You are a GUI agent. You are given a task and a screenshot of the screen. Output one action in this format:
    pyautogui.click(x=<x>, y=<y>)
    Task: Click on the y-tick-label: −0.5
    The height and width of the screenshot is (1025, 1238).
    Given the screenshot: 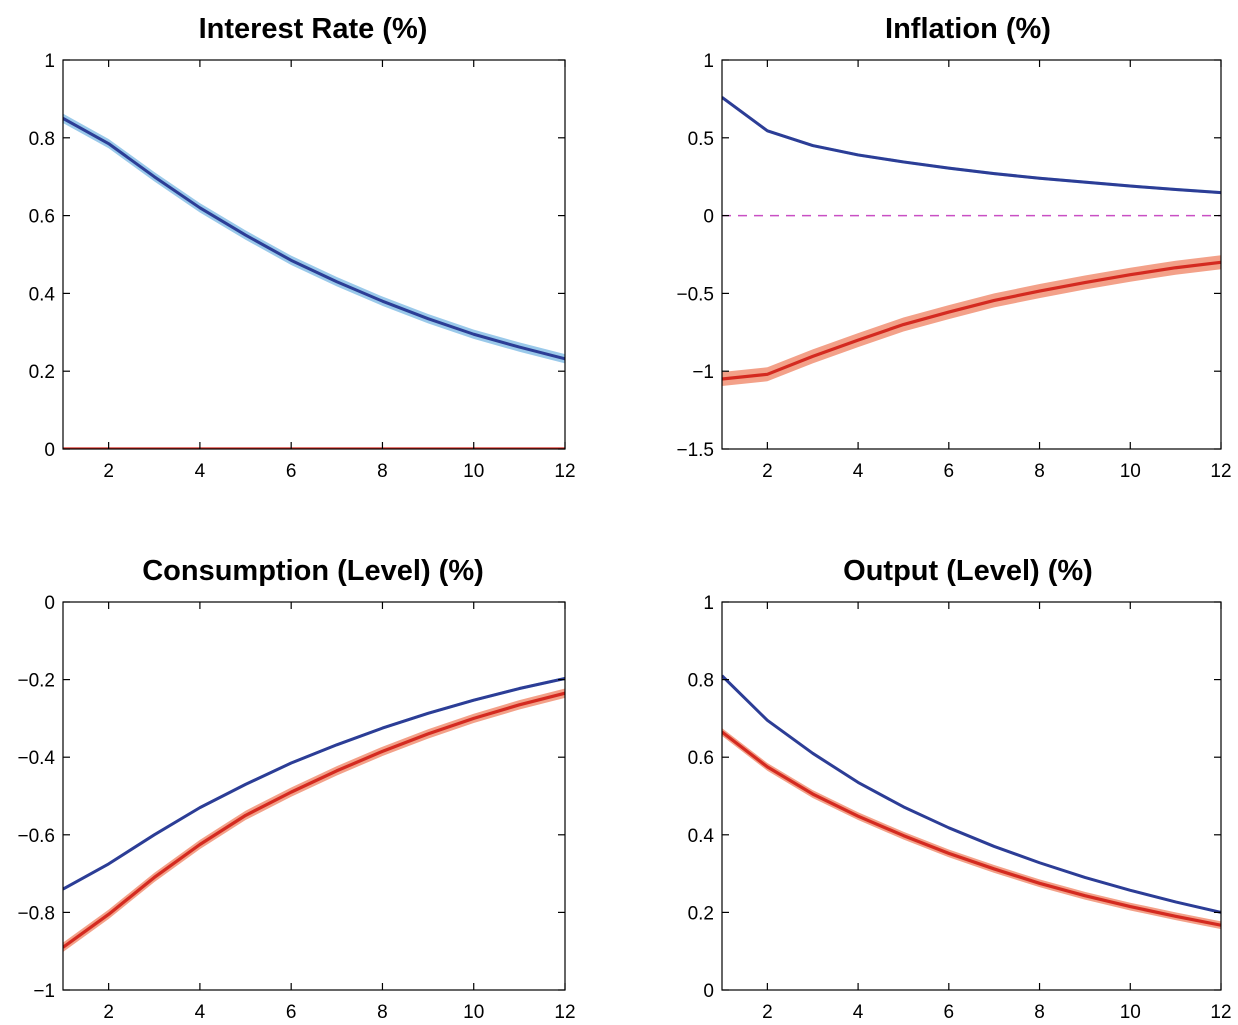 What is the action you would take?
    pyautogui.click(x=695, y=294)
    